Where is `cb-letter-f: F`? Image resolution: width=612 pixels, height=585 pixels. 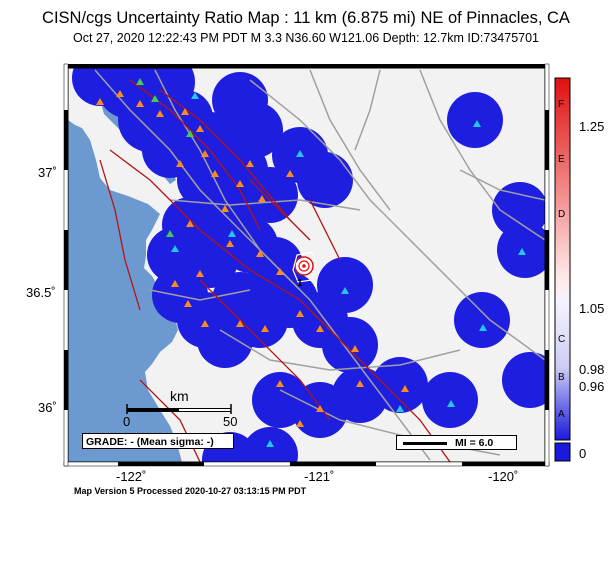 cb-letter-f: F is located at coordinates (561, 104).